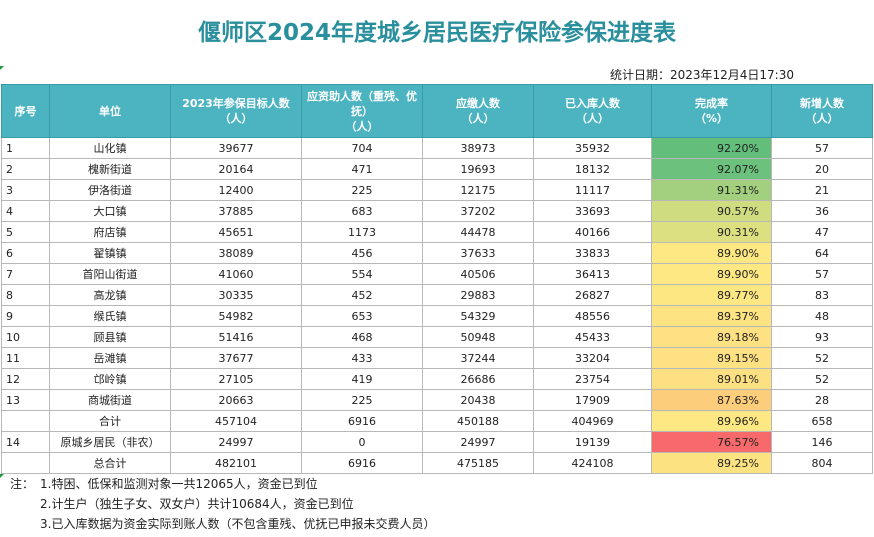 This screenshot has height=537, width=874. What do you see at coordinates (478, 379) in the screenshot?
I see `cell-due: 26686` at bounding box center [478, 379].